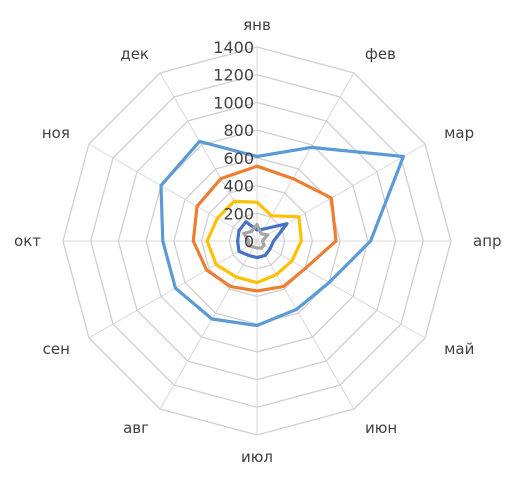 This screenshot has height=479, width=509. I want to click on category-label: сен, so click(56, 349).